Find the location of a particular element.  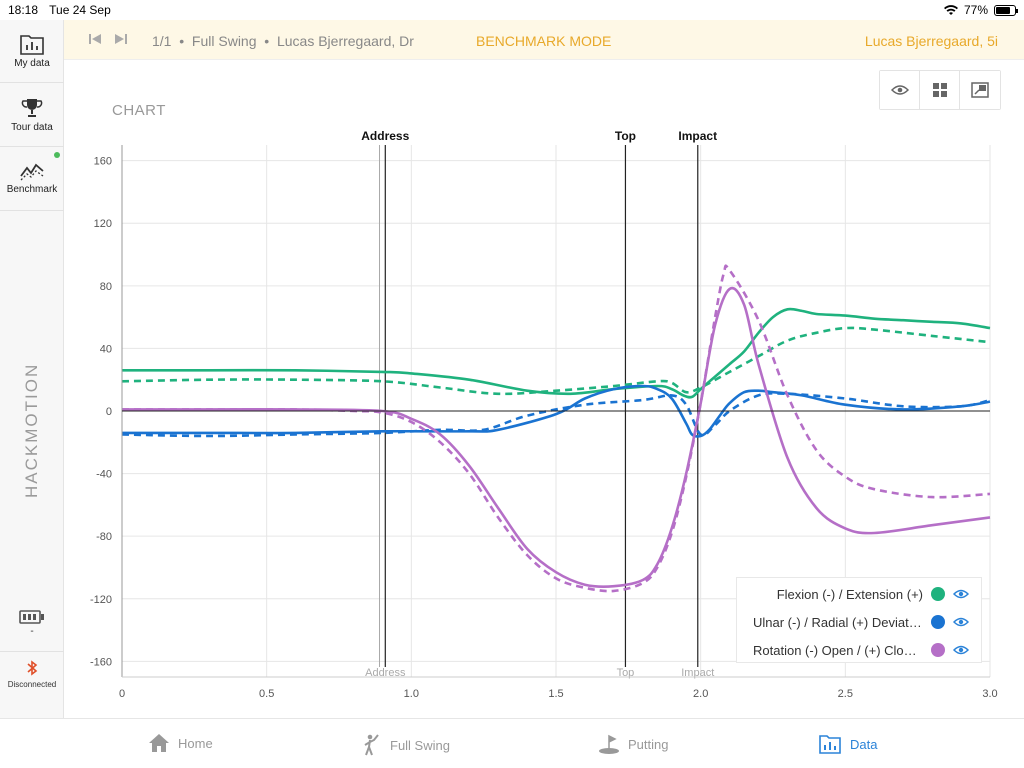

golfer-icon is located at coordinates (371, 745).